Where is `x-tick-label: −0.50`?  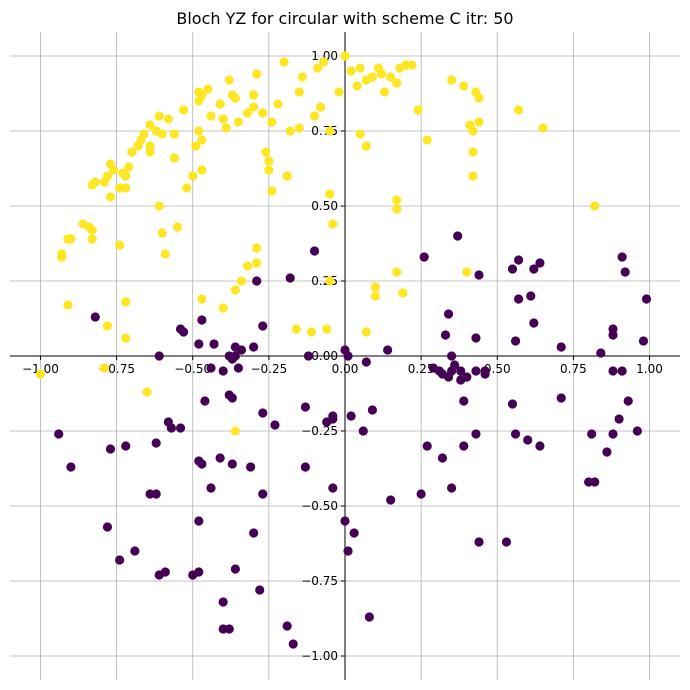
x-tick-label: −0.50 is located at coordinates (192, 369).